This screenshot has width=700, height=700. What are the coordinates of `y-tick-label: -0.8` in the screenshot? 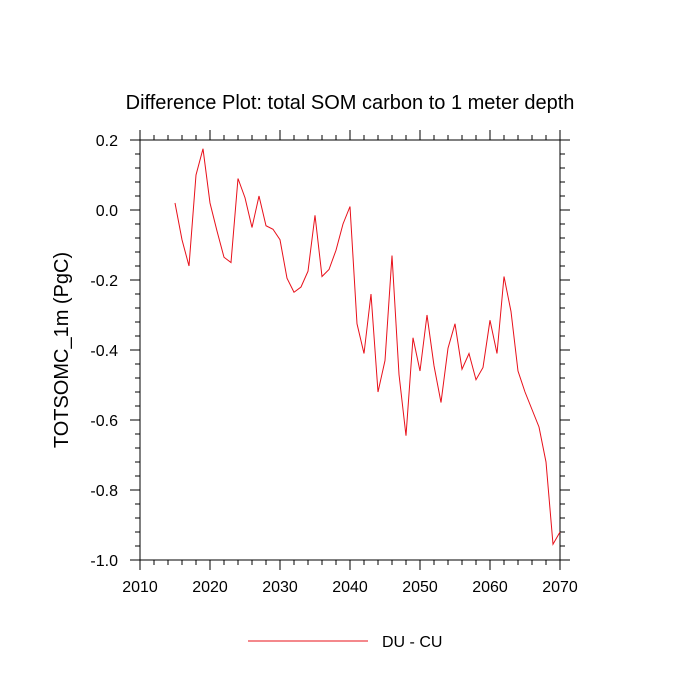 It's located at (104, 491).